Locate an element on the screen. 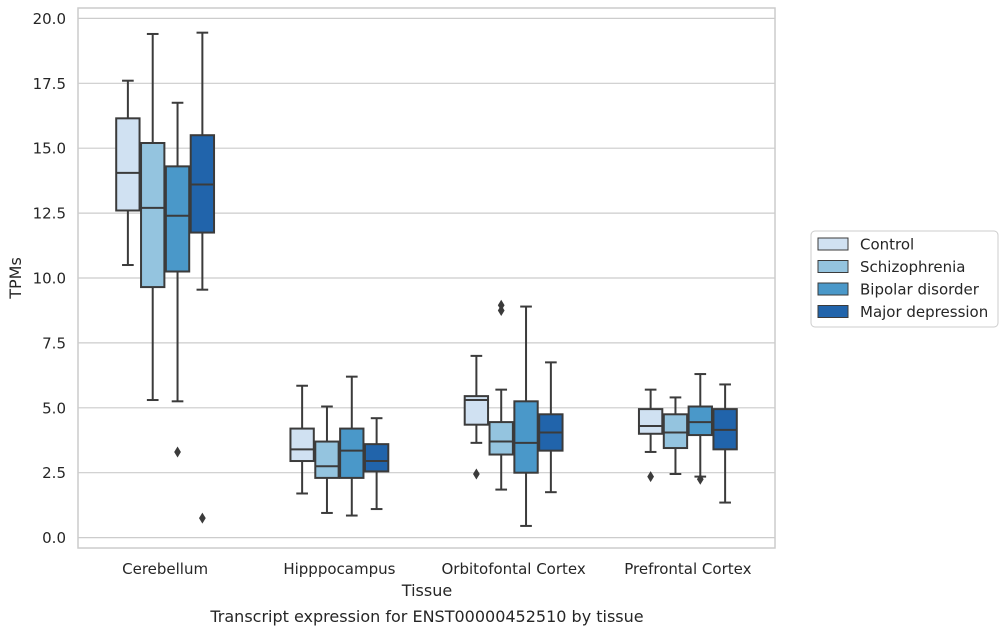 This screenshot has width=1007, height=638. y-tick-label: 12.5 is located at coordinates (49, 214).